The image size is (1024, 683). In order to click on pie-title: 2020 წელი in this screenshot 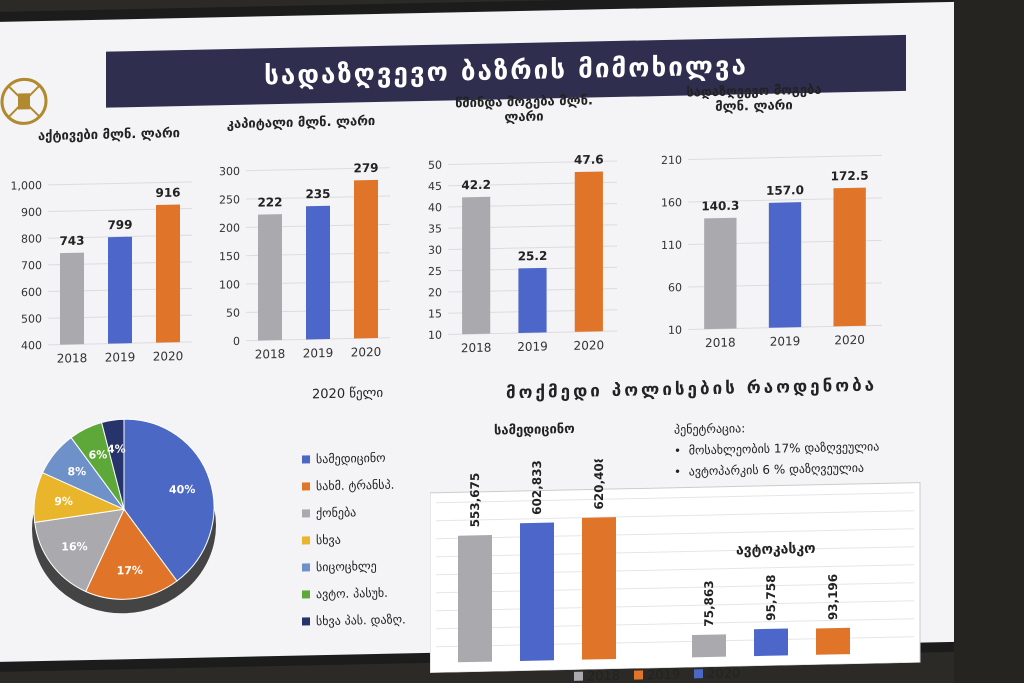, I will do `click(348, 394)`.